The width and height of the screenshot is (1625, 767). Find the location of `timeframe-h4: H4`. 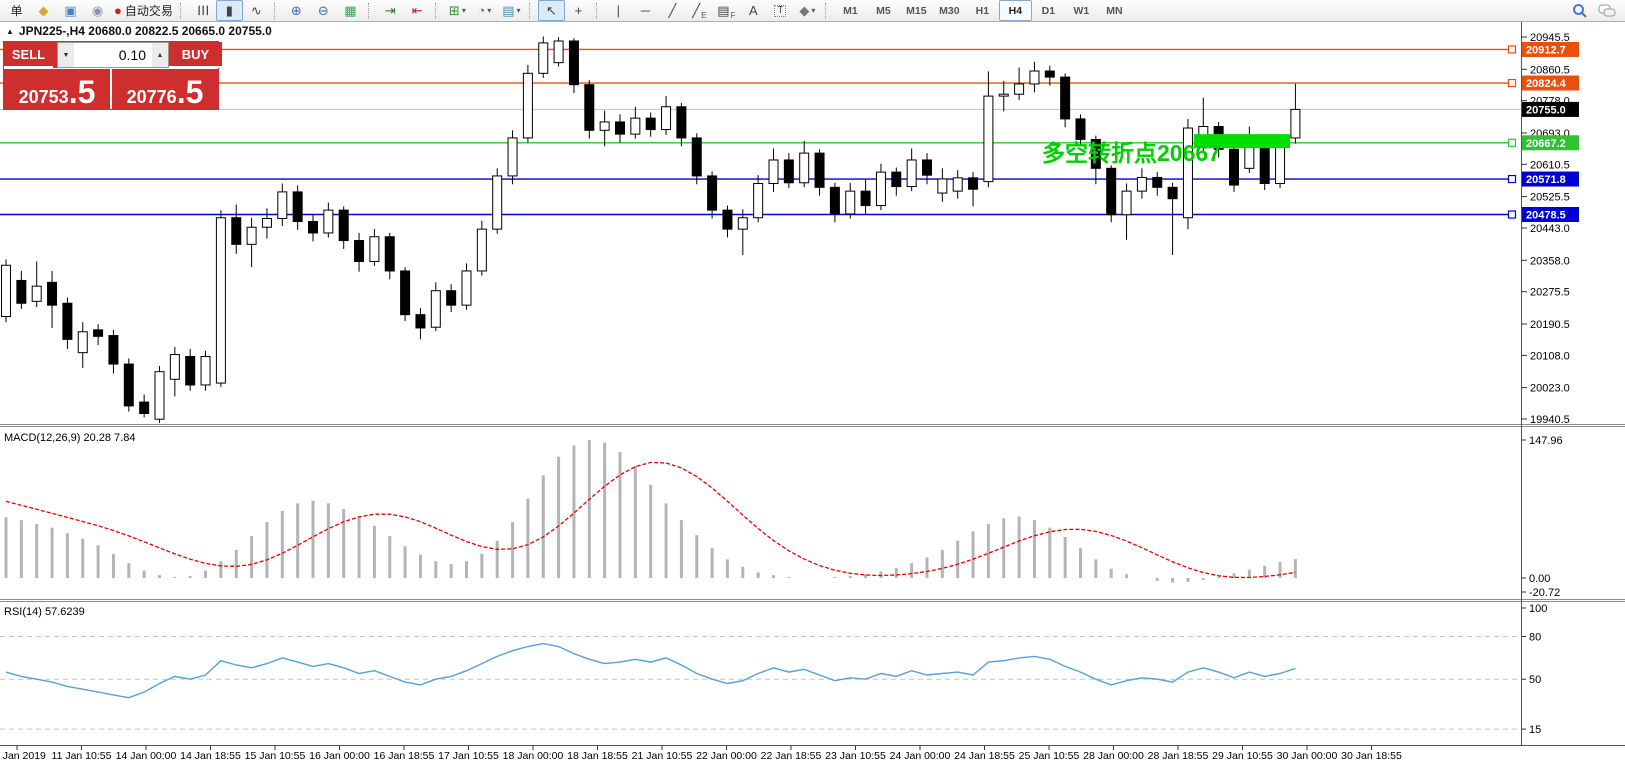

timeframe-h4: H4 is located at coordinates (1015, 10).